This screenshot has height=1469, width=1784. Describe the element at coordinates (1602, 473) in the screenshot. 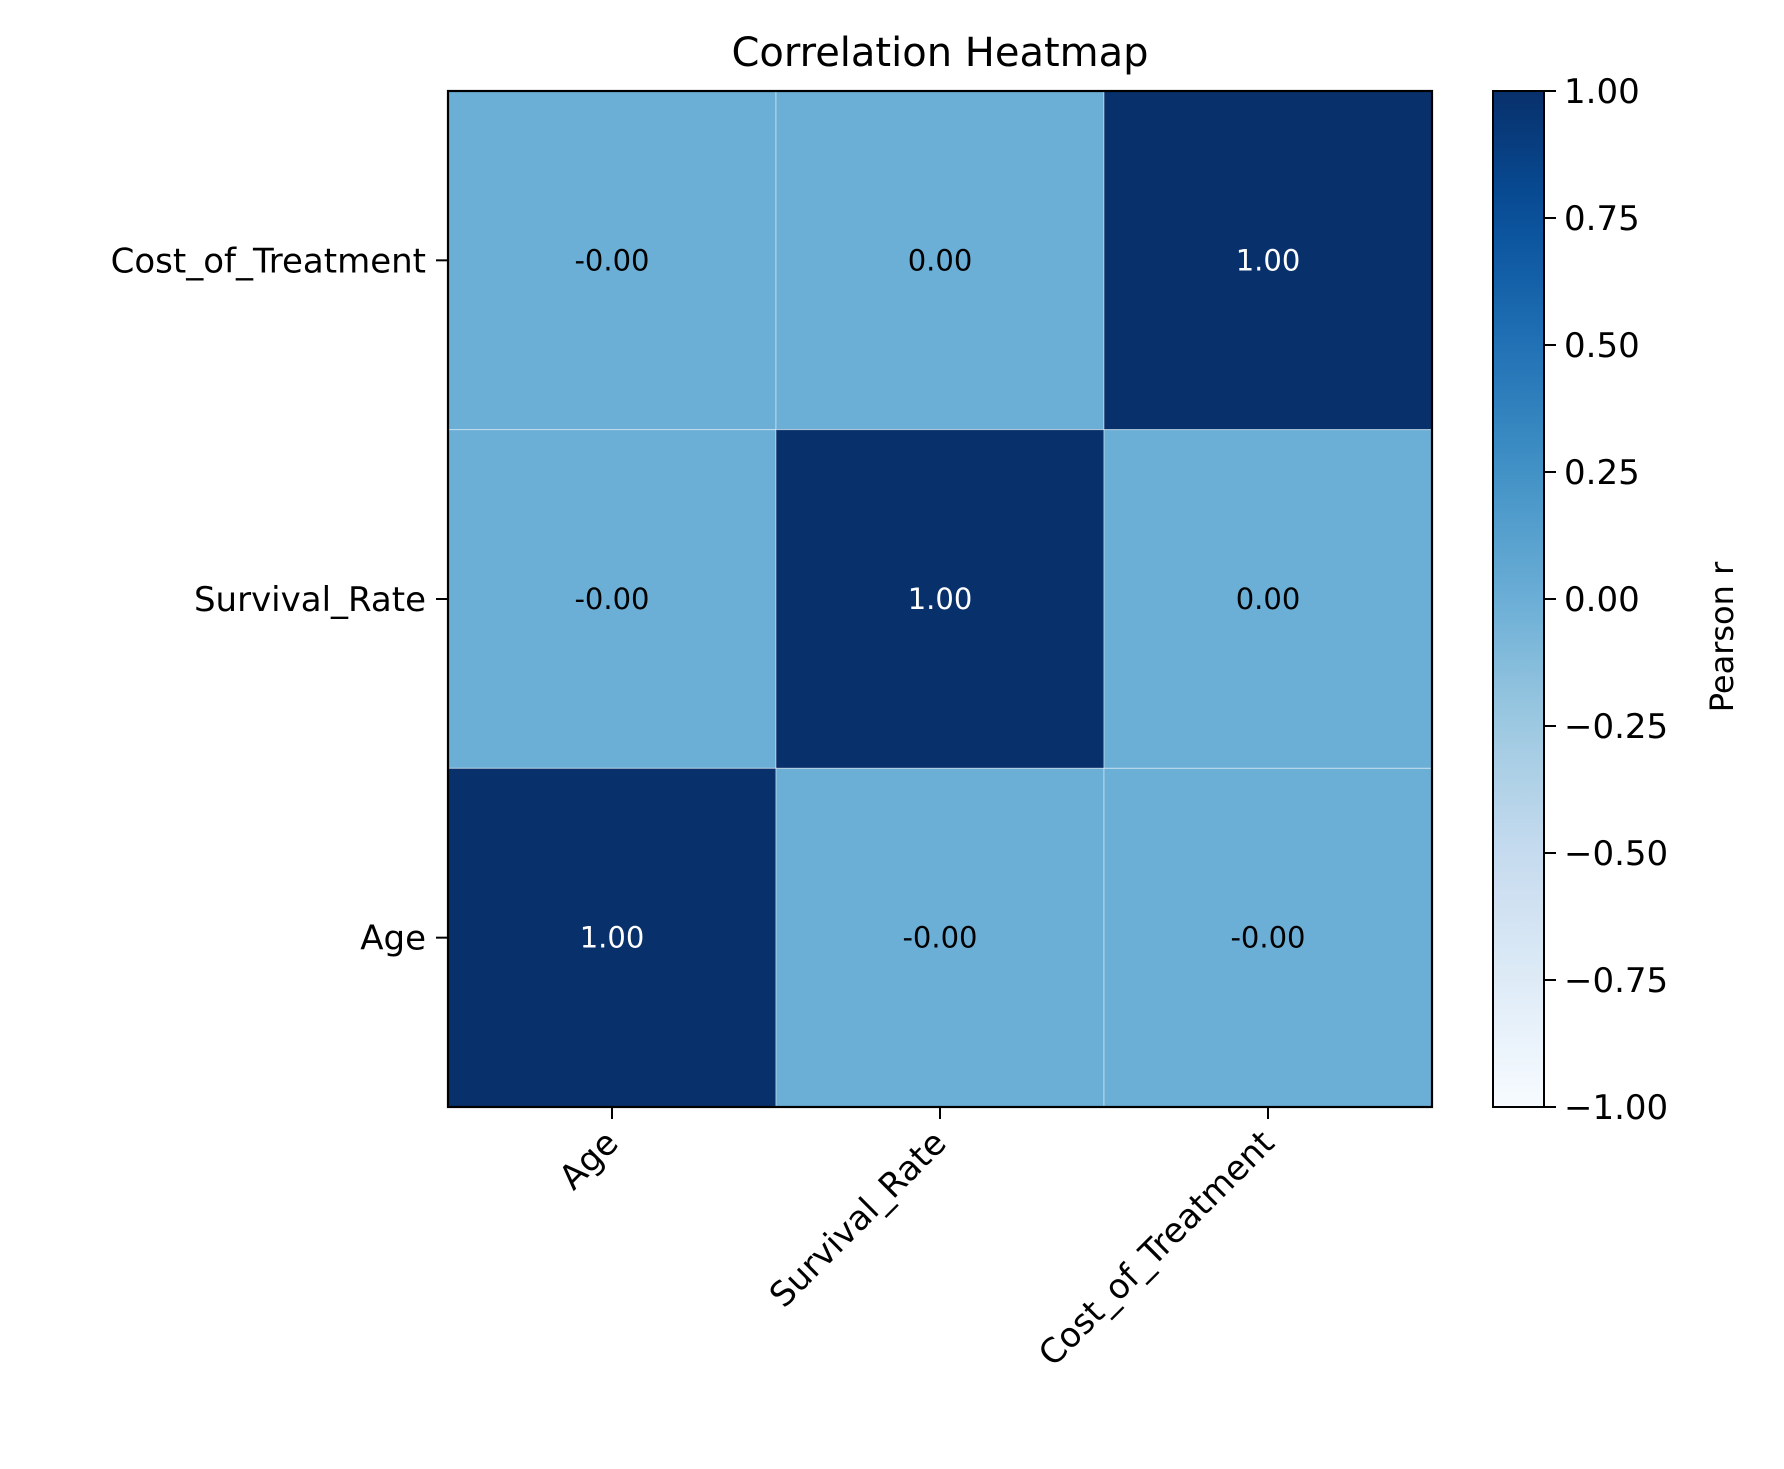

I see `colorbar-tick-label: 0.25` at that location.